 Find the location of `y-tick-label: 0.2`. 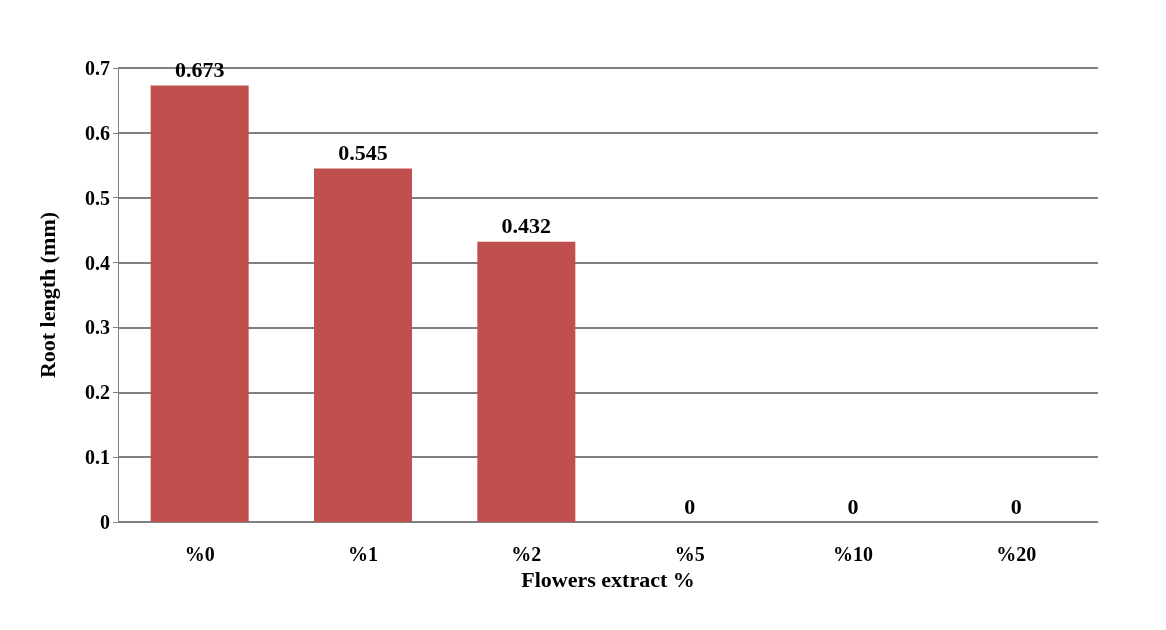

y-tick-label: 0.2 is located at coordinates (97, 392).